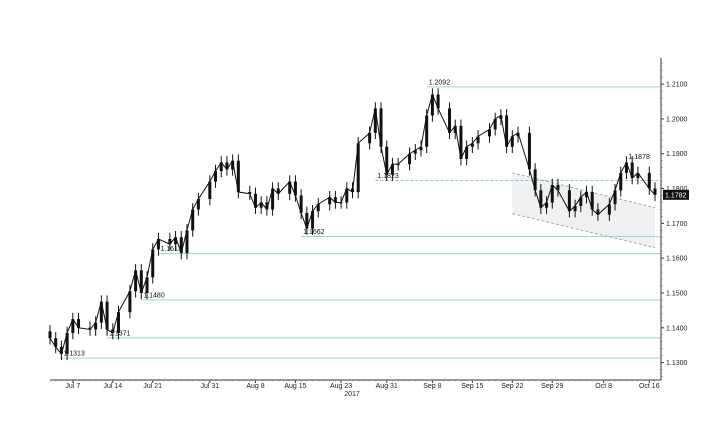 The width and height of the screenshot is (703, 444). Describe the element at coordinates (512, 386) in the screenshot. I see `x-tick-label: Sep 22` at that location.